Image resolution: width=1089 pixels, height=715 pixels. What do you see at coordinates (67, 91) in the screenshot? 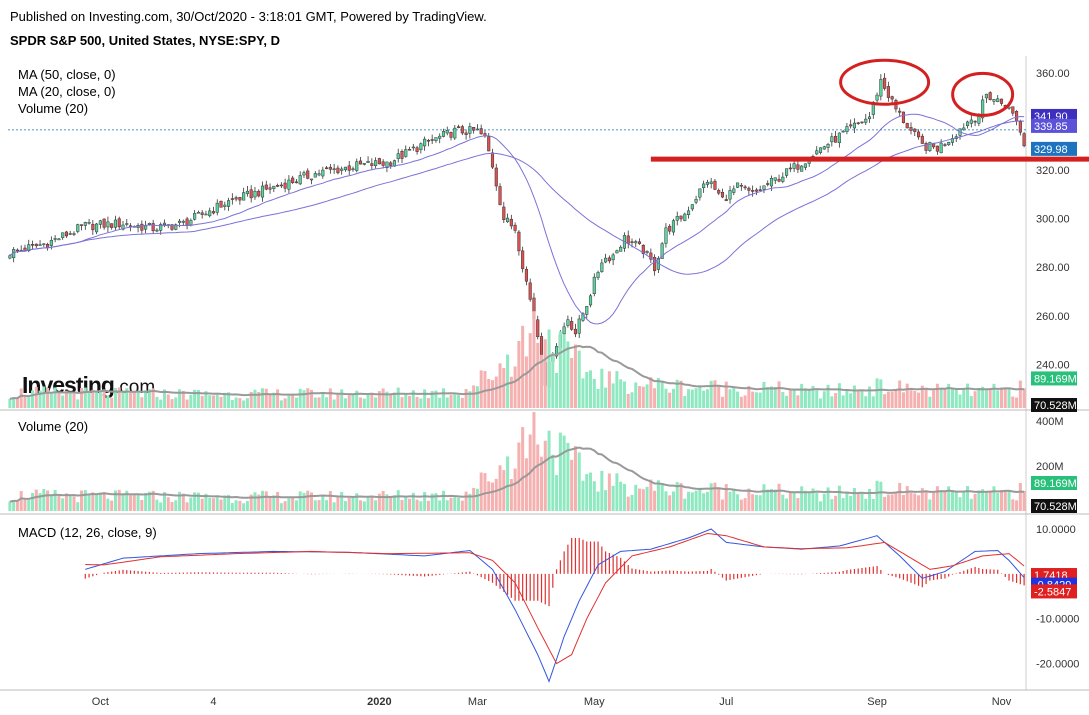
I see `legend-ma20: MA (20, close, 0)` at bounding box center [67, 91].